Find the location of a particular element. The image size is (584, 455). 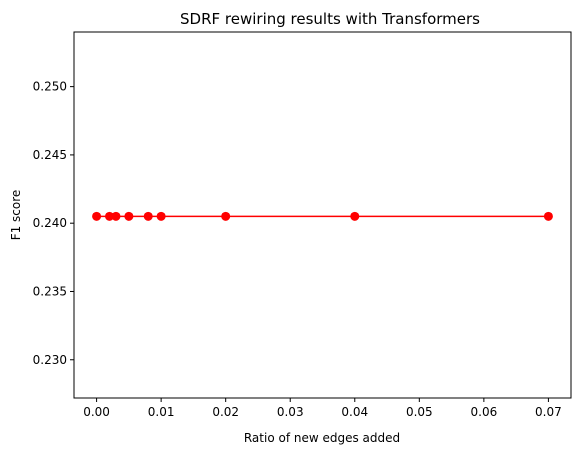

x-axis-ticks: 0.00 0.01 0.02 0.03 0.04 0.05 0.06 0.07 is located at coordinates (322, 408).